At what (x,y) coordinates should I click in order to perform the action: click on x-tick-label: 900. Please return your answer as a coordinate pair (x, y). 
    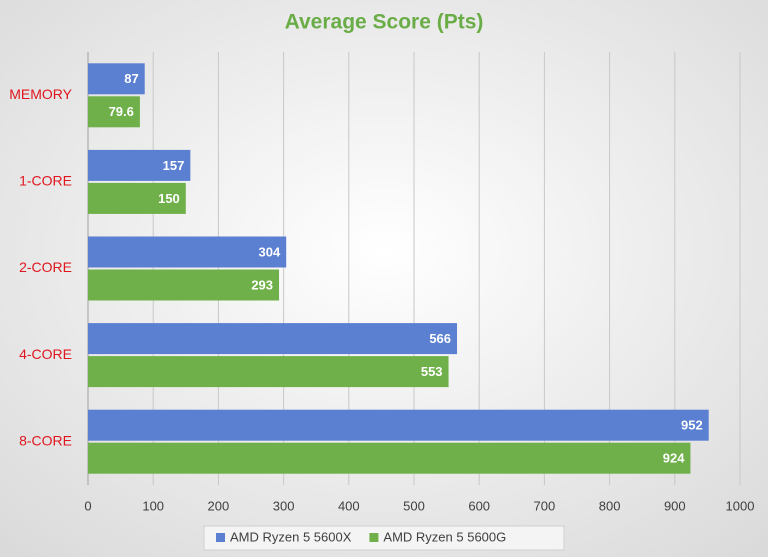
    Looking at the image, I should click on (675, 505).